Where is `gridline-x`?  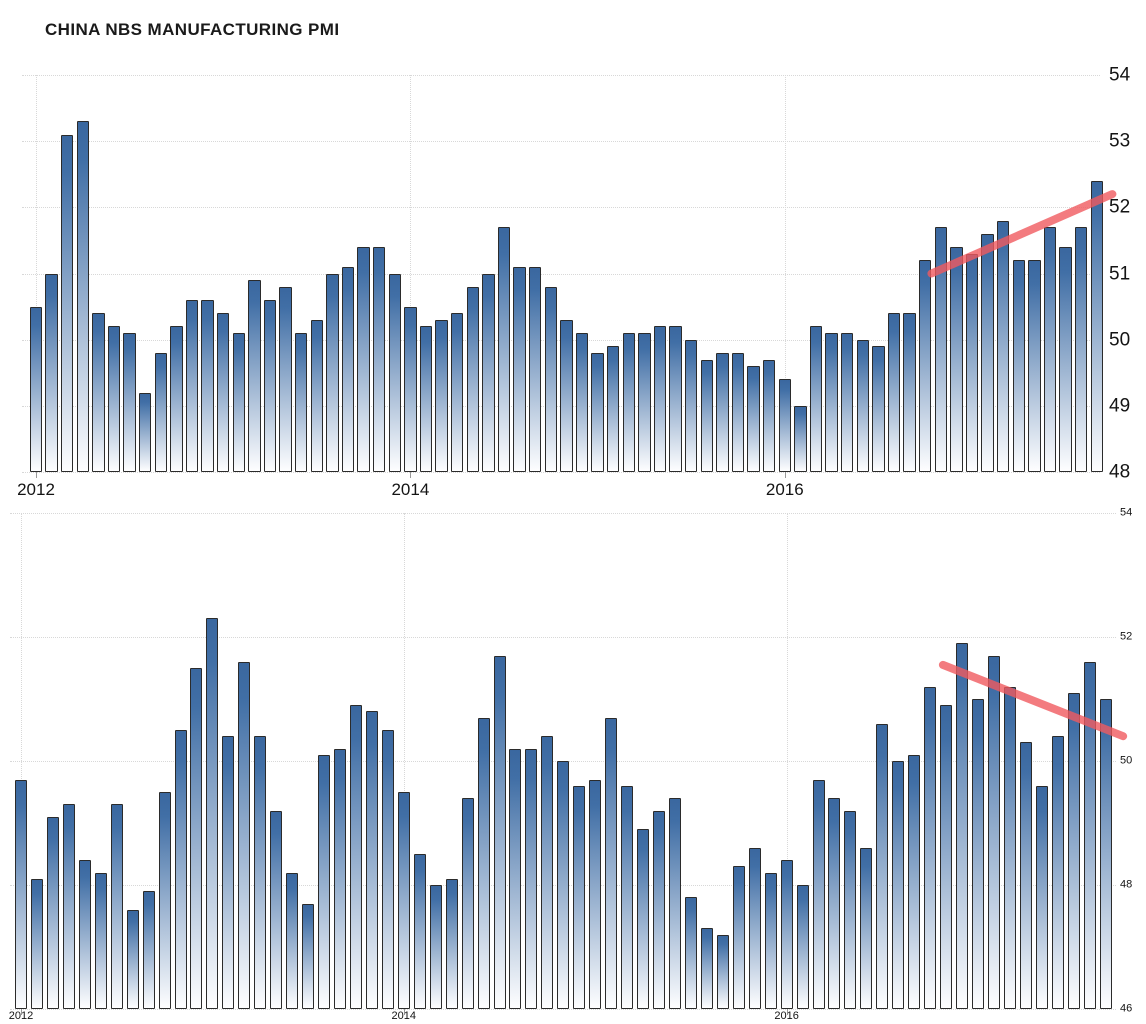
gridline-x is located at coordinates (404, 761).